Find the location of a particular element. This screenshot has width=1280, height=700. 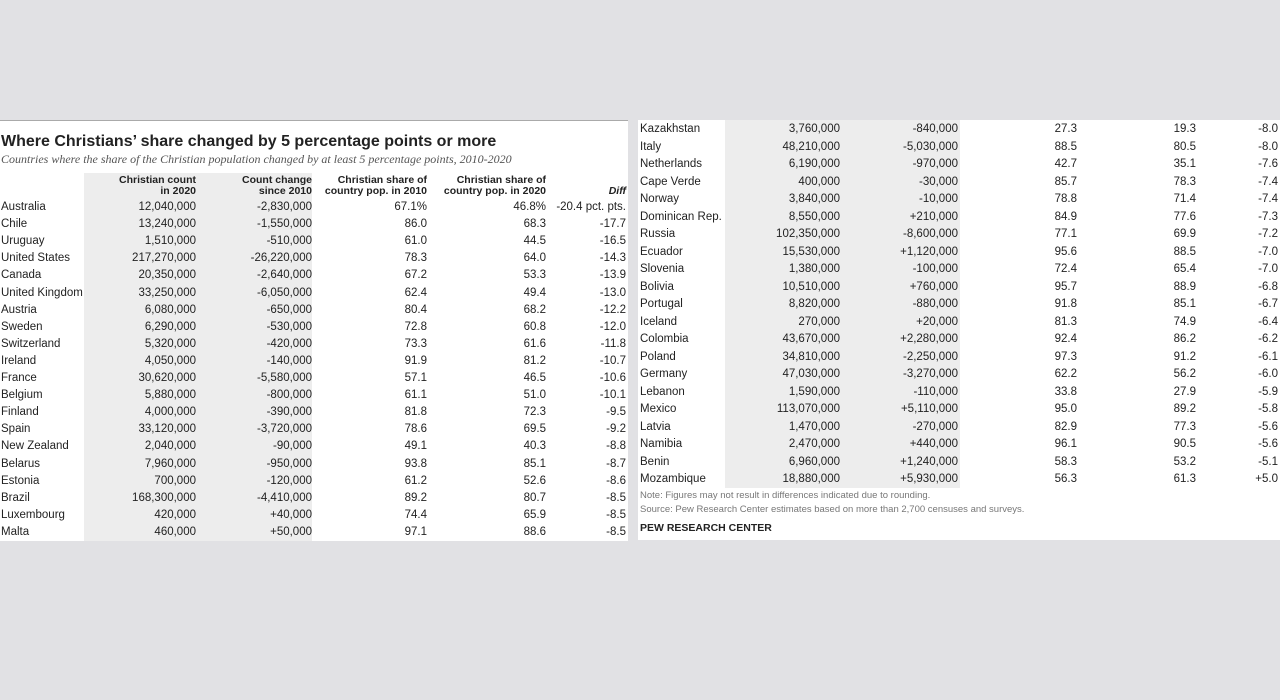

cell: +1,120,000 is located at coordinates (929, 251).